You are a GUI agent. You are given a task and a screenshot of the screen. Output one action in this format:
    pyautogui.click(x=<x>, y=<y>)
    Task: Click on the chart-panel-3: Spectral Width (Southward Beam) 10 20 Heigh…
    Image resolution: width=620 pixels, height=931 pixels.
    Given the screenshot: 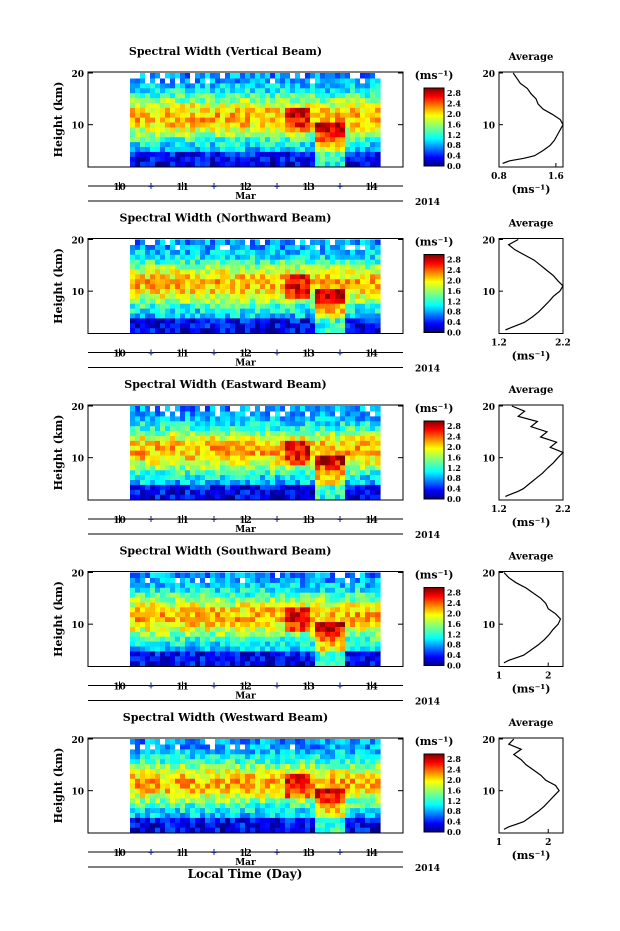 What is the action you would take?
    pyautogui.click(x=308, y=626)
    